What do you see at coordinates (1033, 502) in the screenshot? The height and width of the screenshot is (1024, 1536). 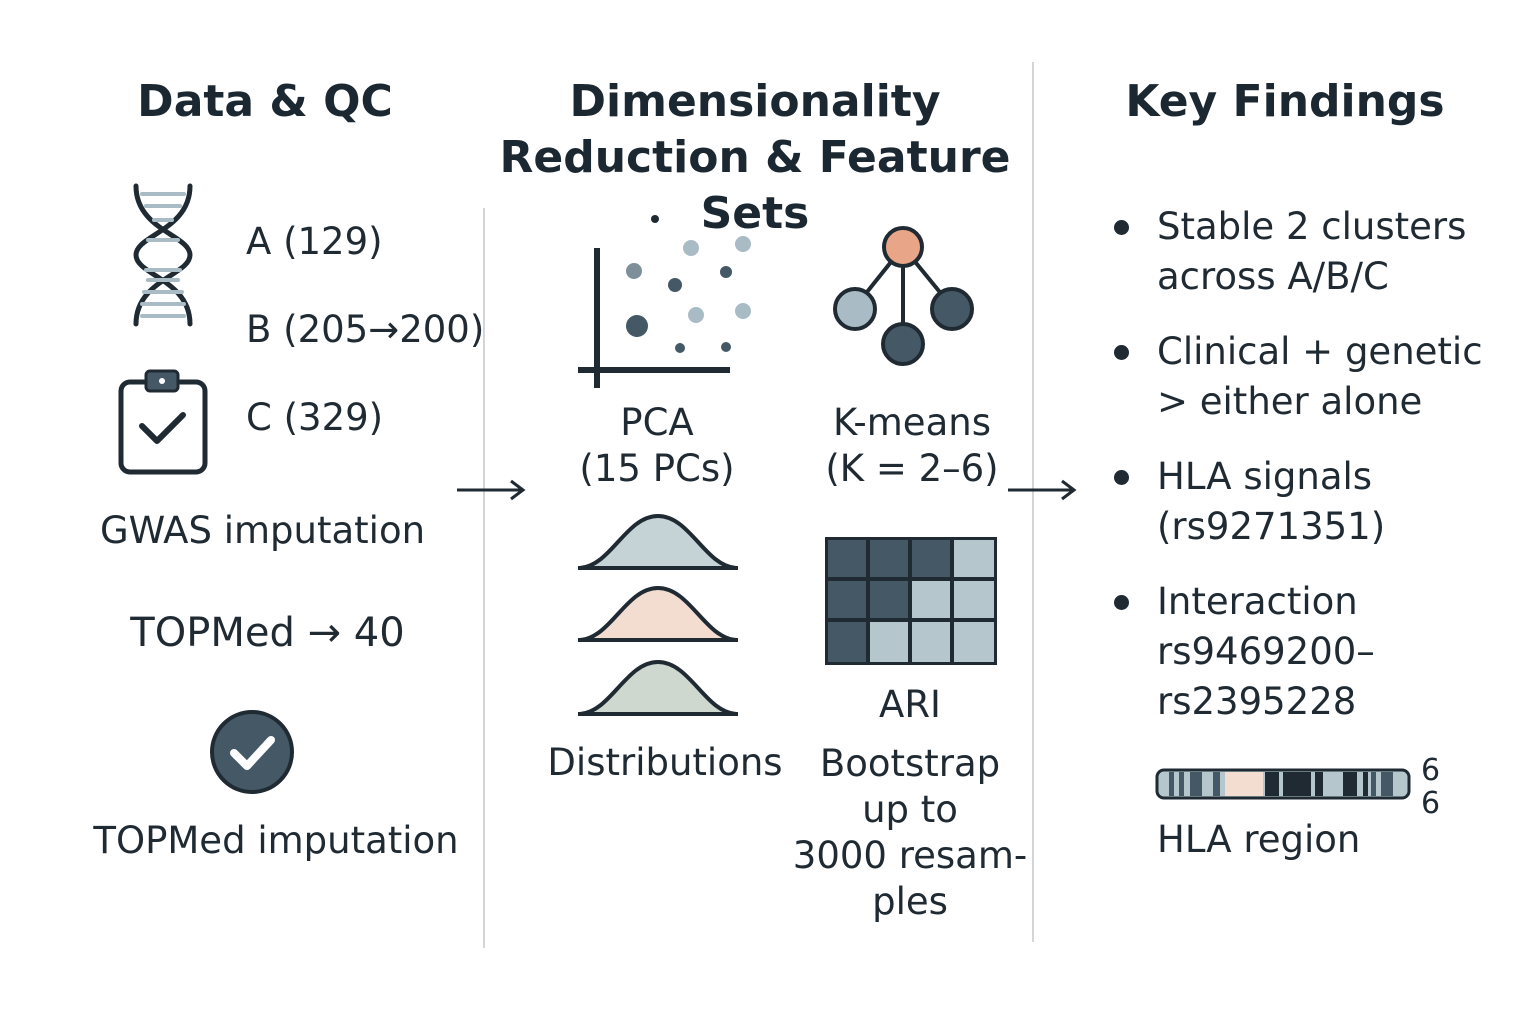 I see `column-divider-right` at bounding box center [1033, 502].